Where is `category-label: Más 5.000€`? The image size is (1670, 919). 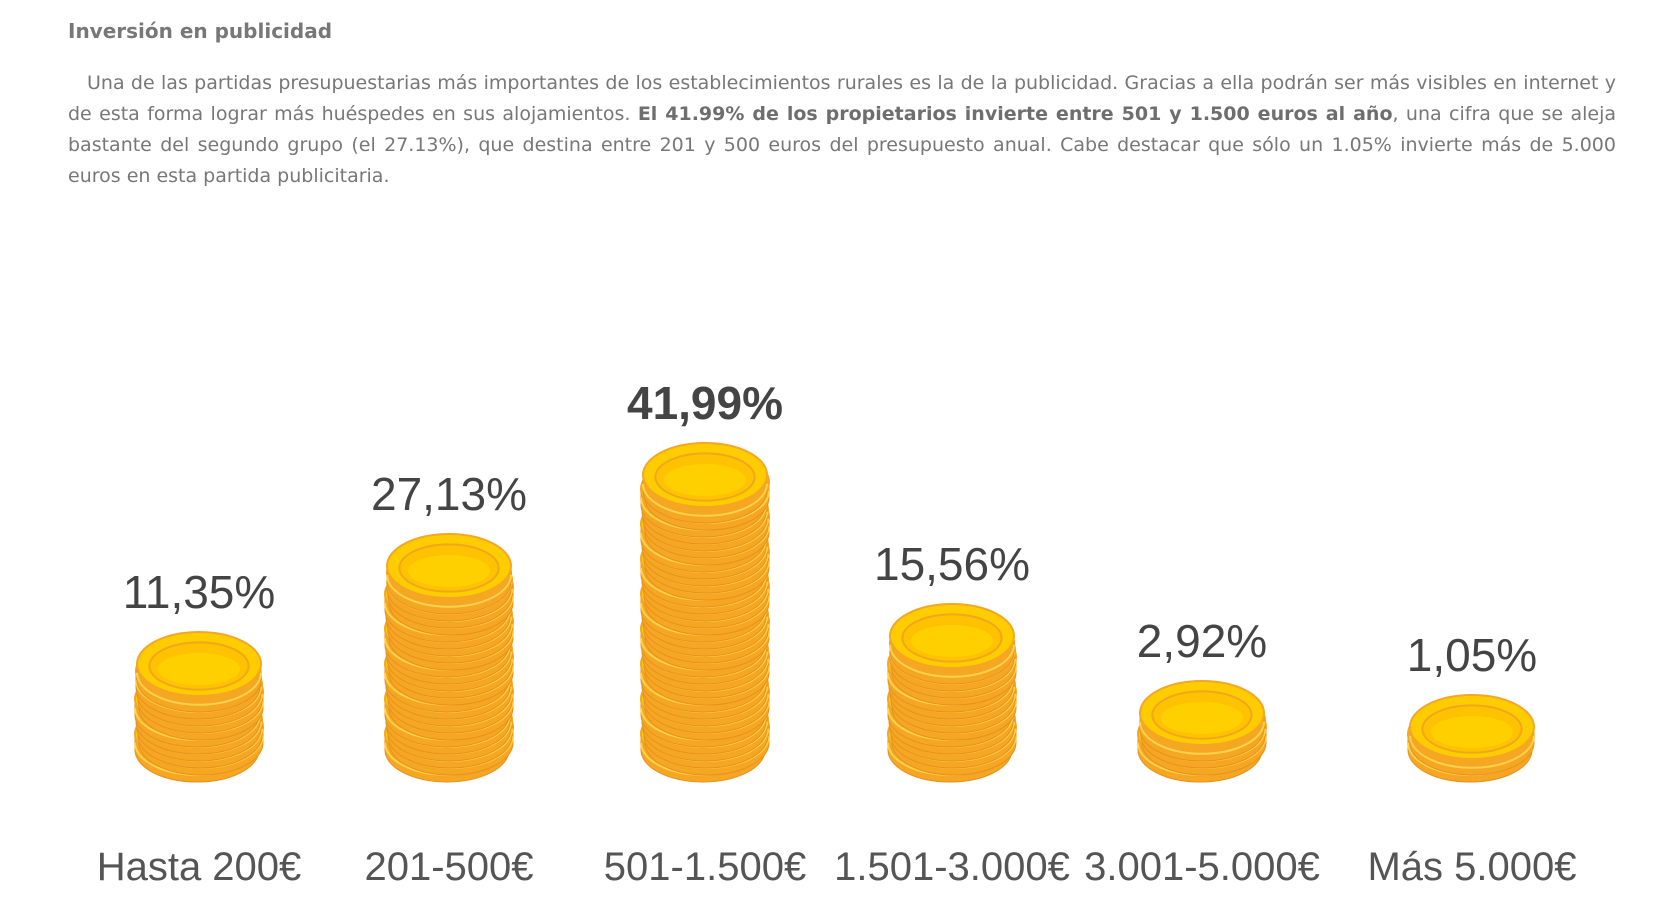 category-label: Más 5.000€ is located at coordinates (1471, 867).